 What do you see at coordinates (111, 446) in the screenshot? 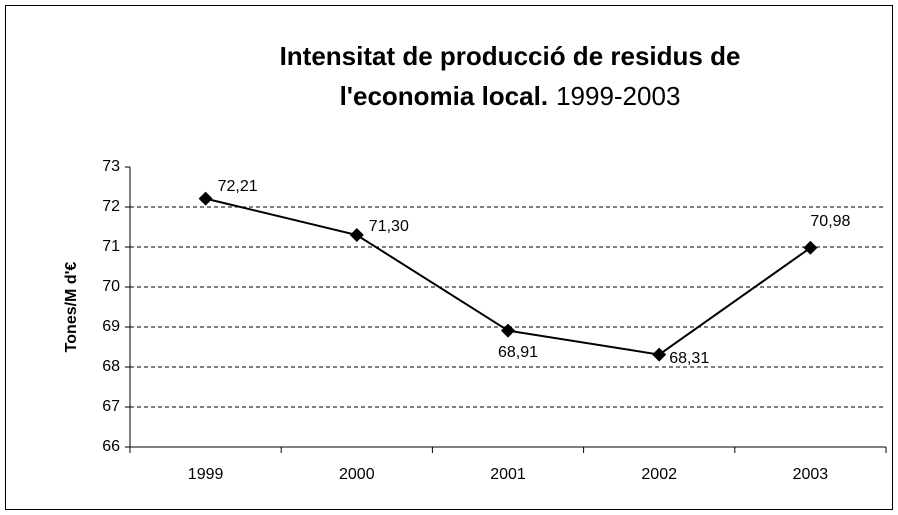
I see `y-tick-label: 66` at bounding box center [111, 446].